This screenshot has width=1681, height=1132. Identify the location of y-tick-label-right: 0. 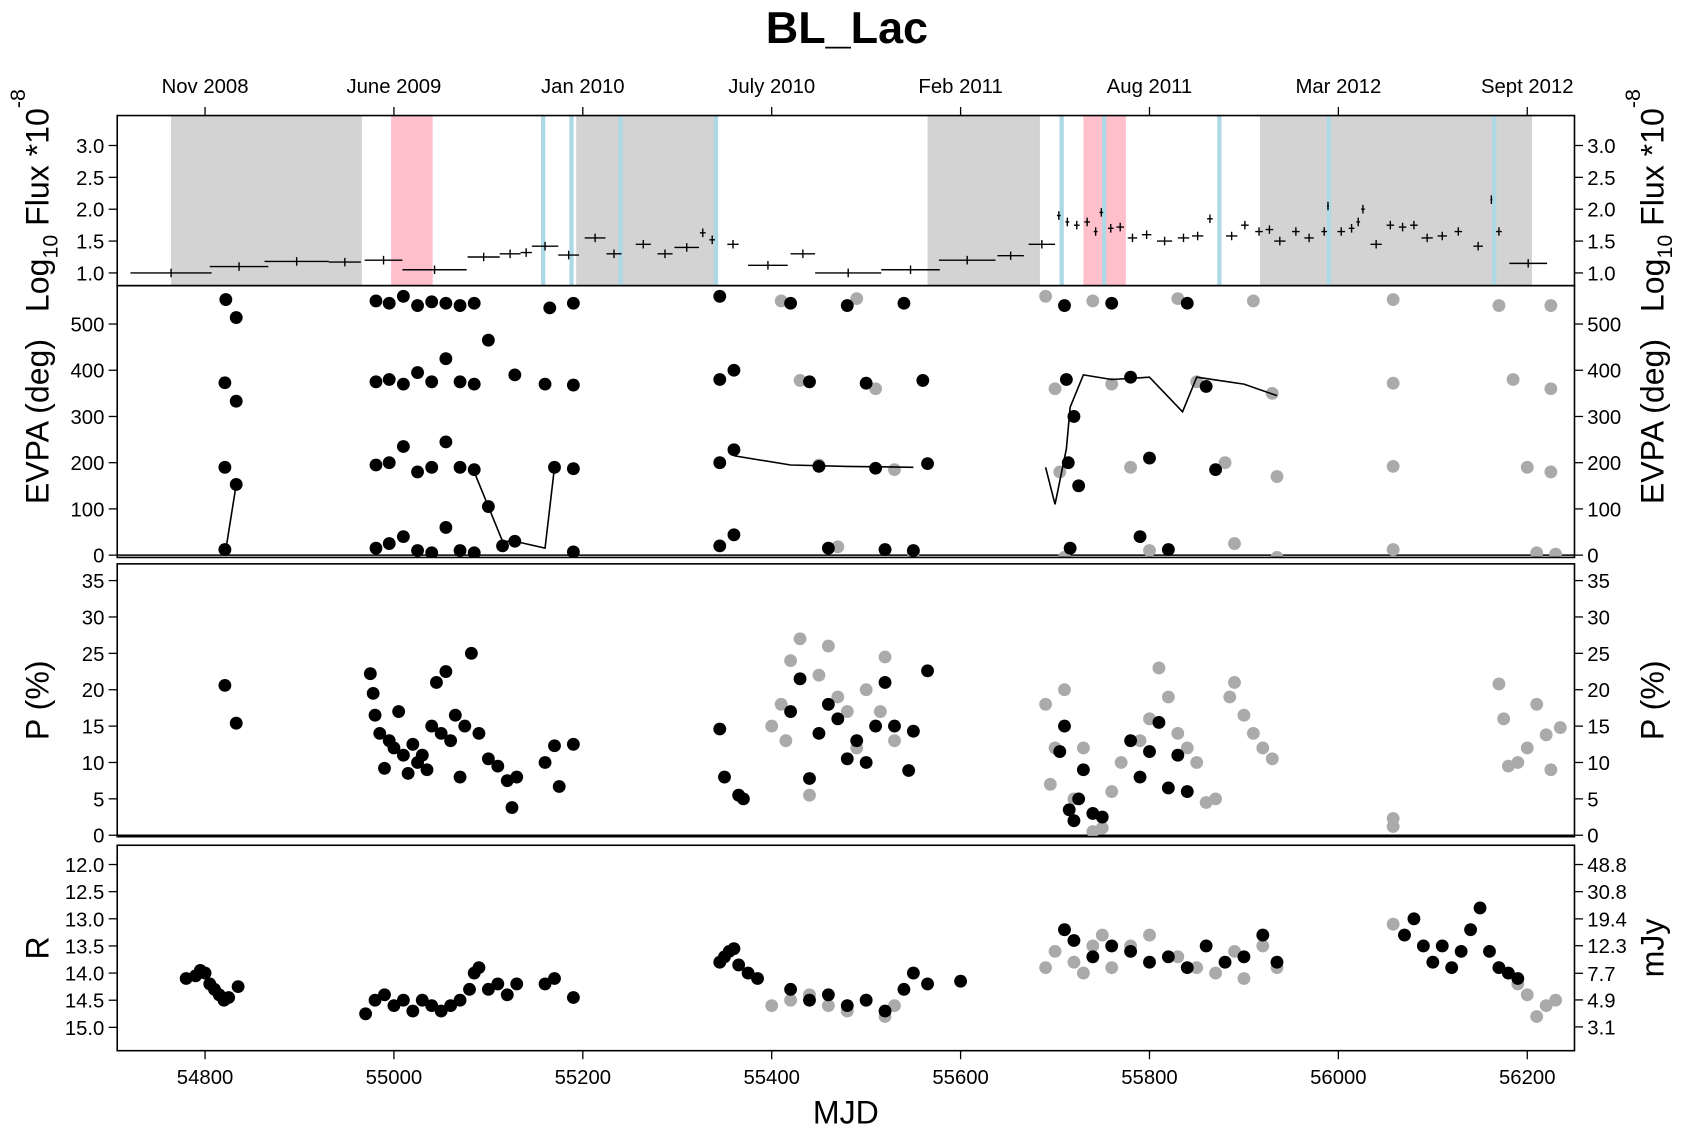
(1592, 557).